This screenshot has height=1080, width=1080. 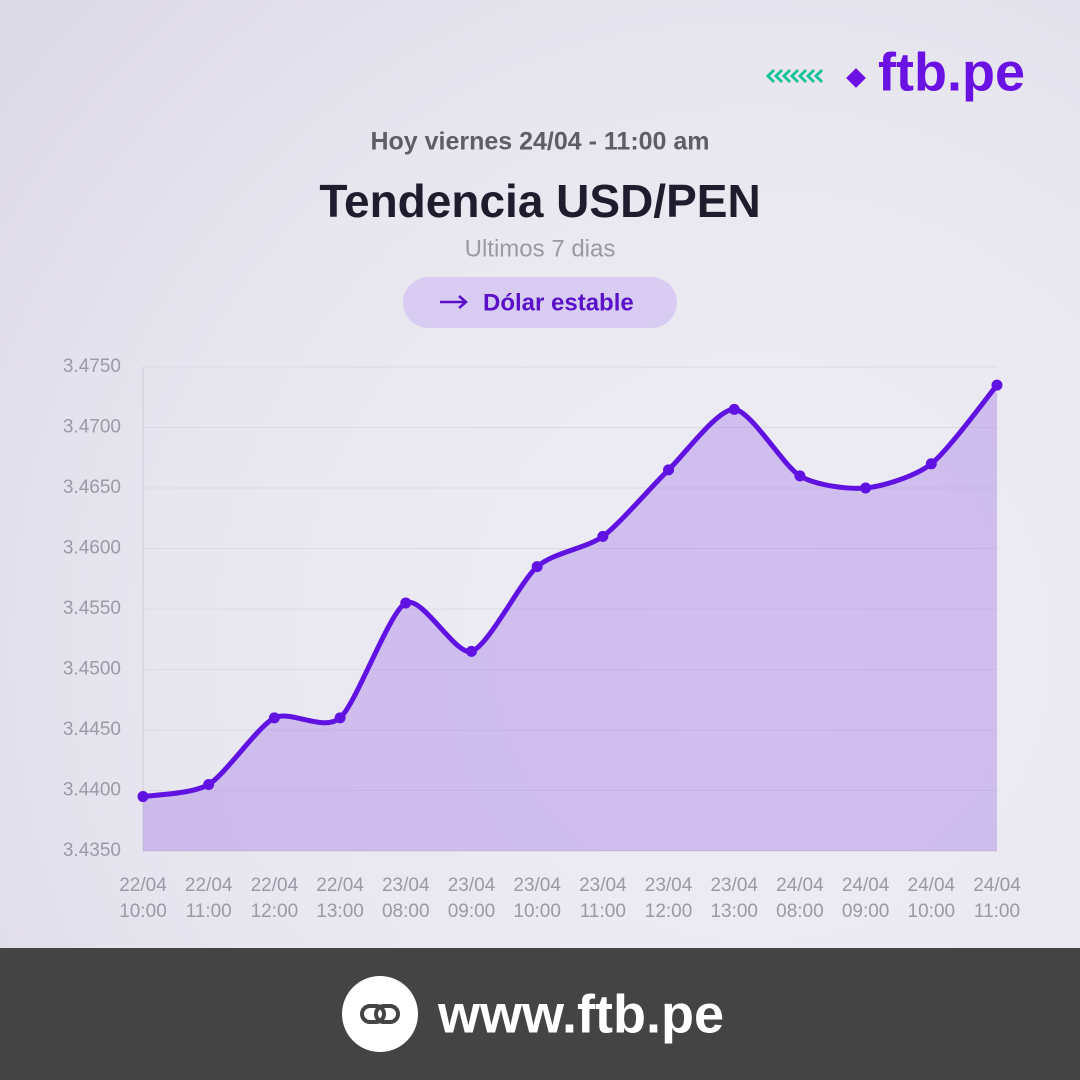 What do you see at coordinates (92, 729) in the screenshot?
I see `y-tick-label: 3.4450` at bounding box center [92, 729].